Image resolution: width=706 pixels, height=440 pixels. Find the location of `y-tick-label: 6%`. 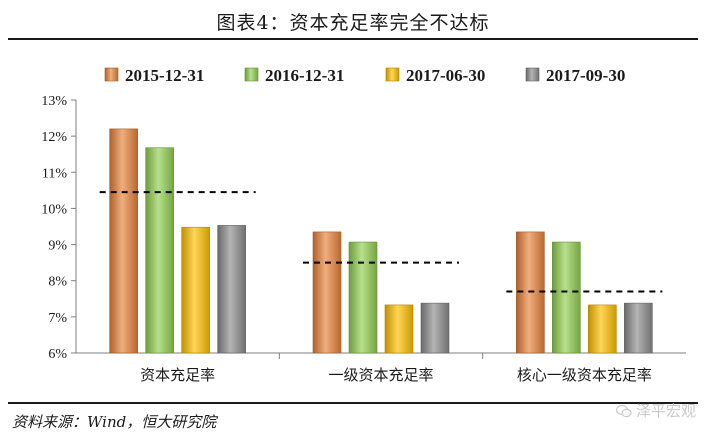

y-tick-label: 6% is located at coordinates (57, 354).